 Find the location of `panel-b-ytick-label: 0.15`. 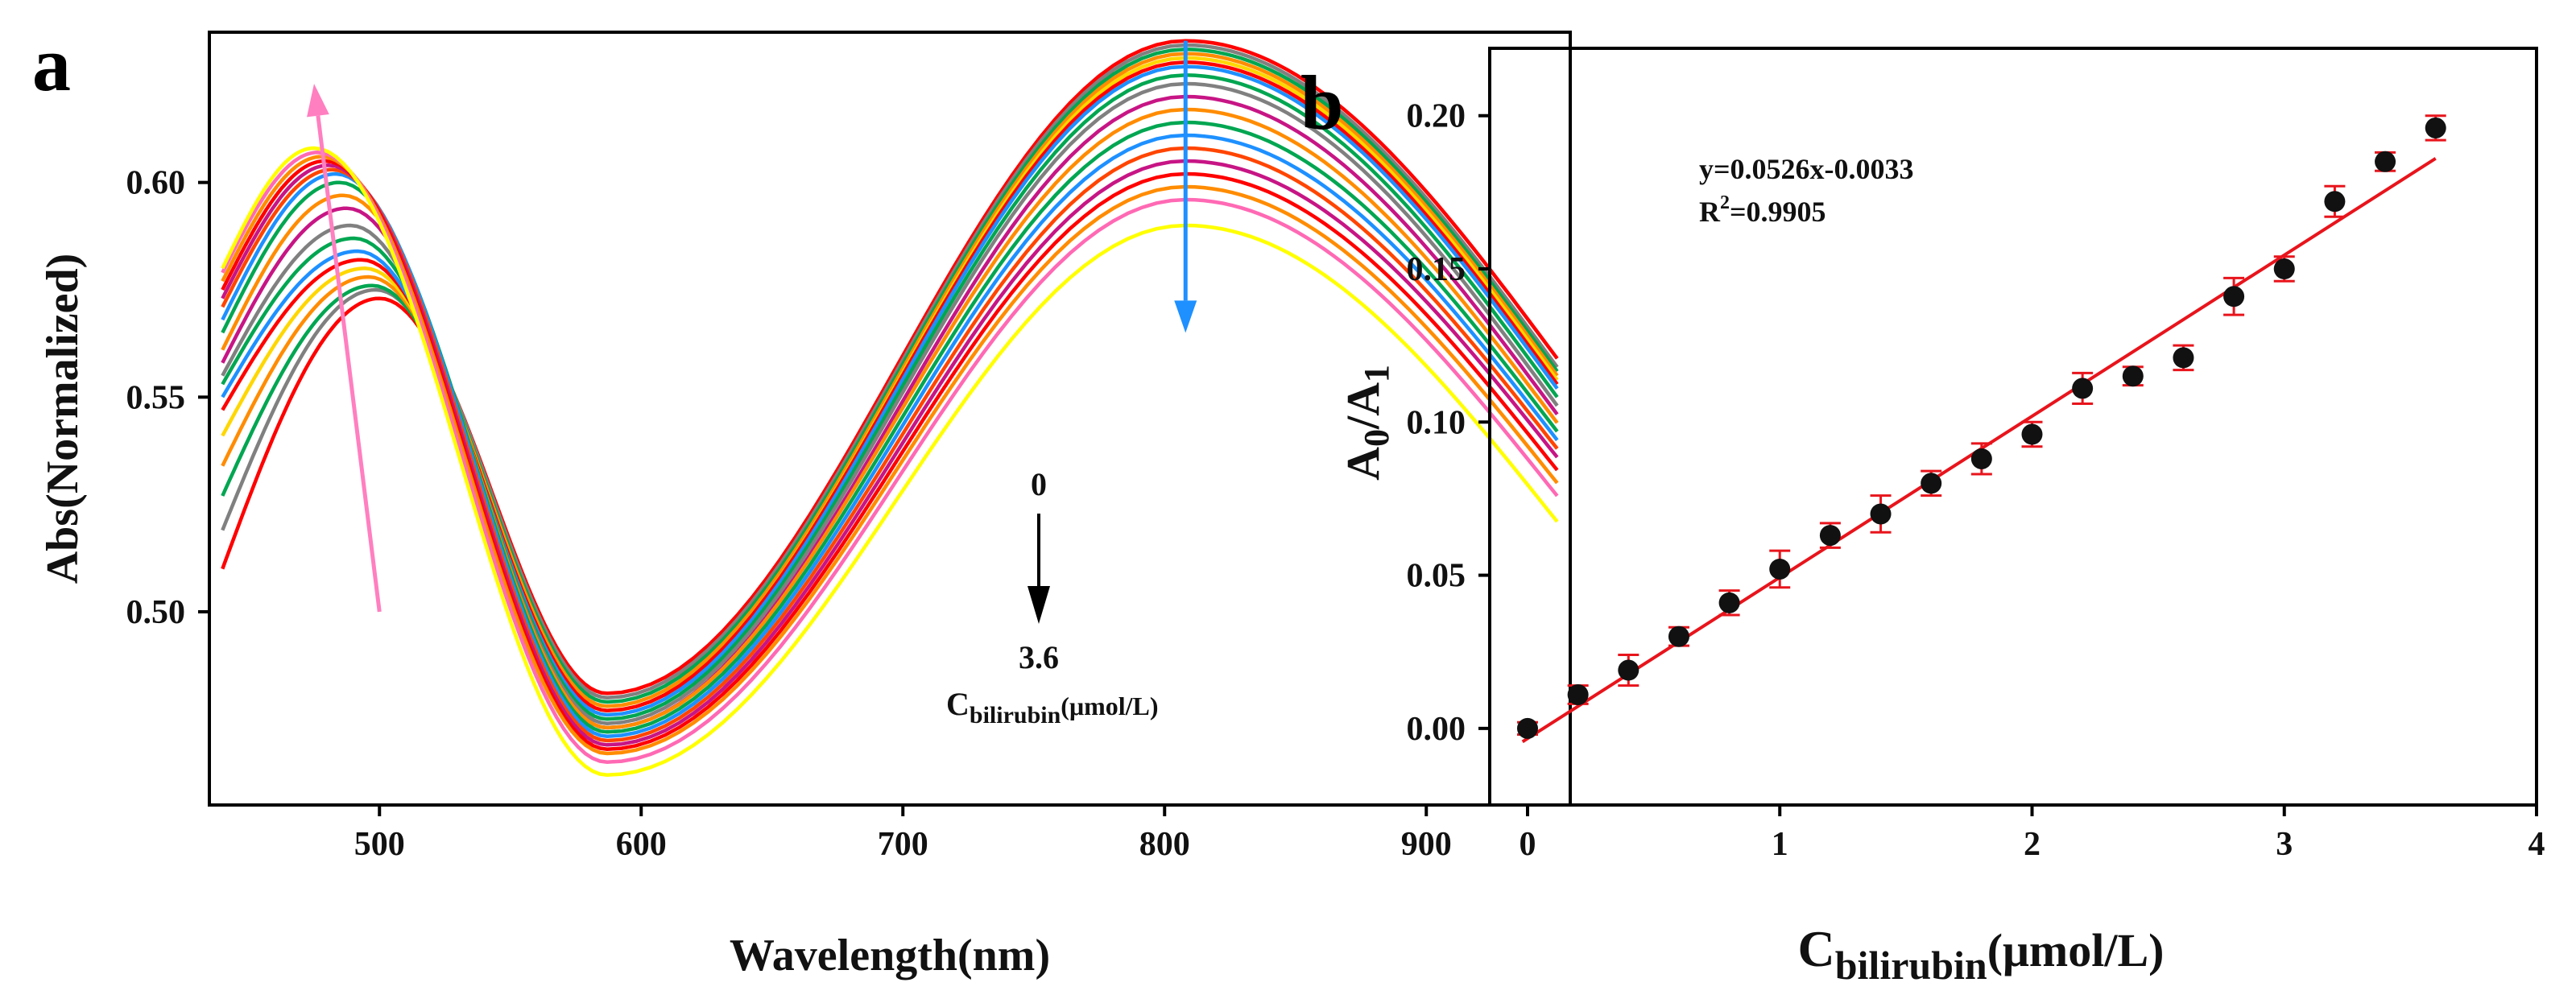

panel-b-ytick-label: 0.15 is located at coordinates (1436, 269).